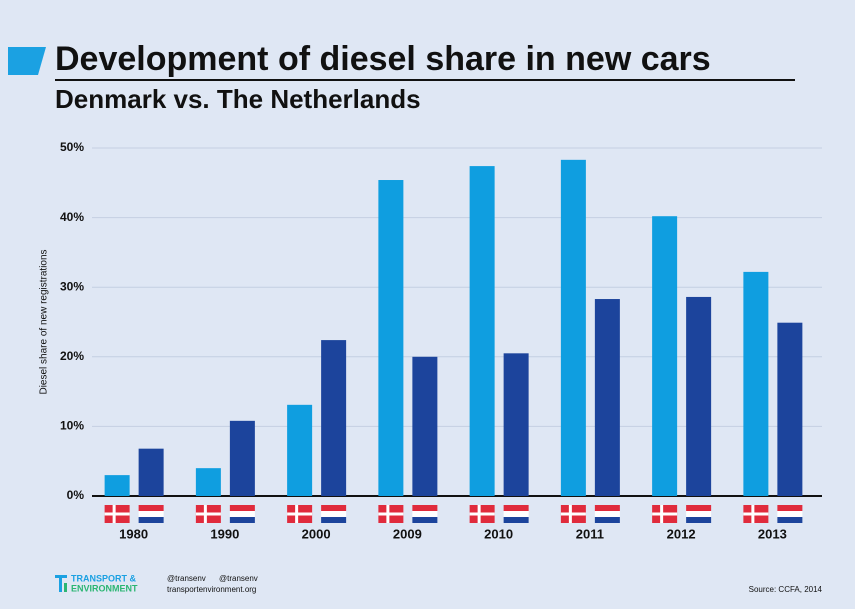  Describe the element at coordinates (76, 495) in the screenshot. I see `y-tick-label: 0%` at that location.